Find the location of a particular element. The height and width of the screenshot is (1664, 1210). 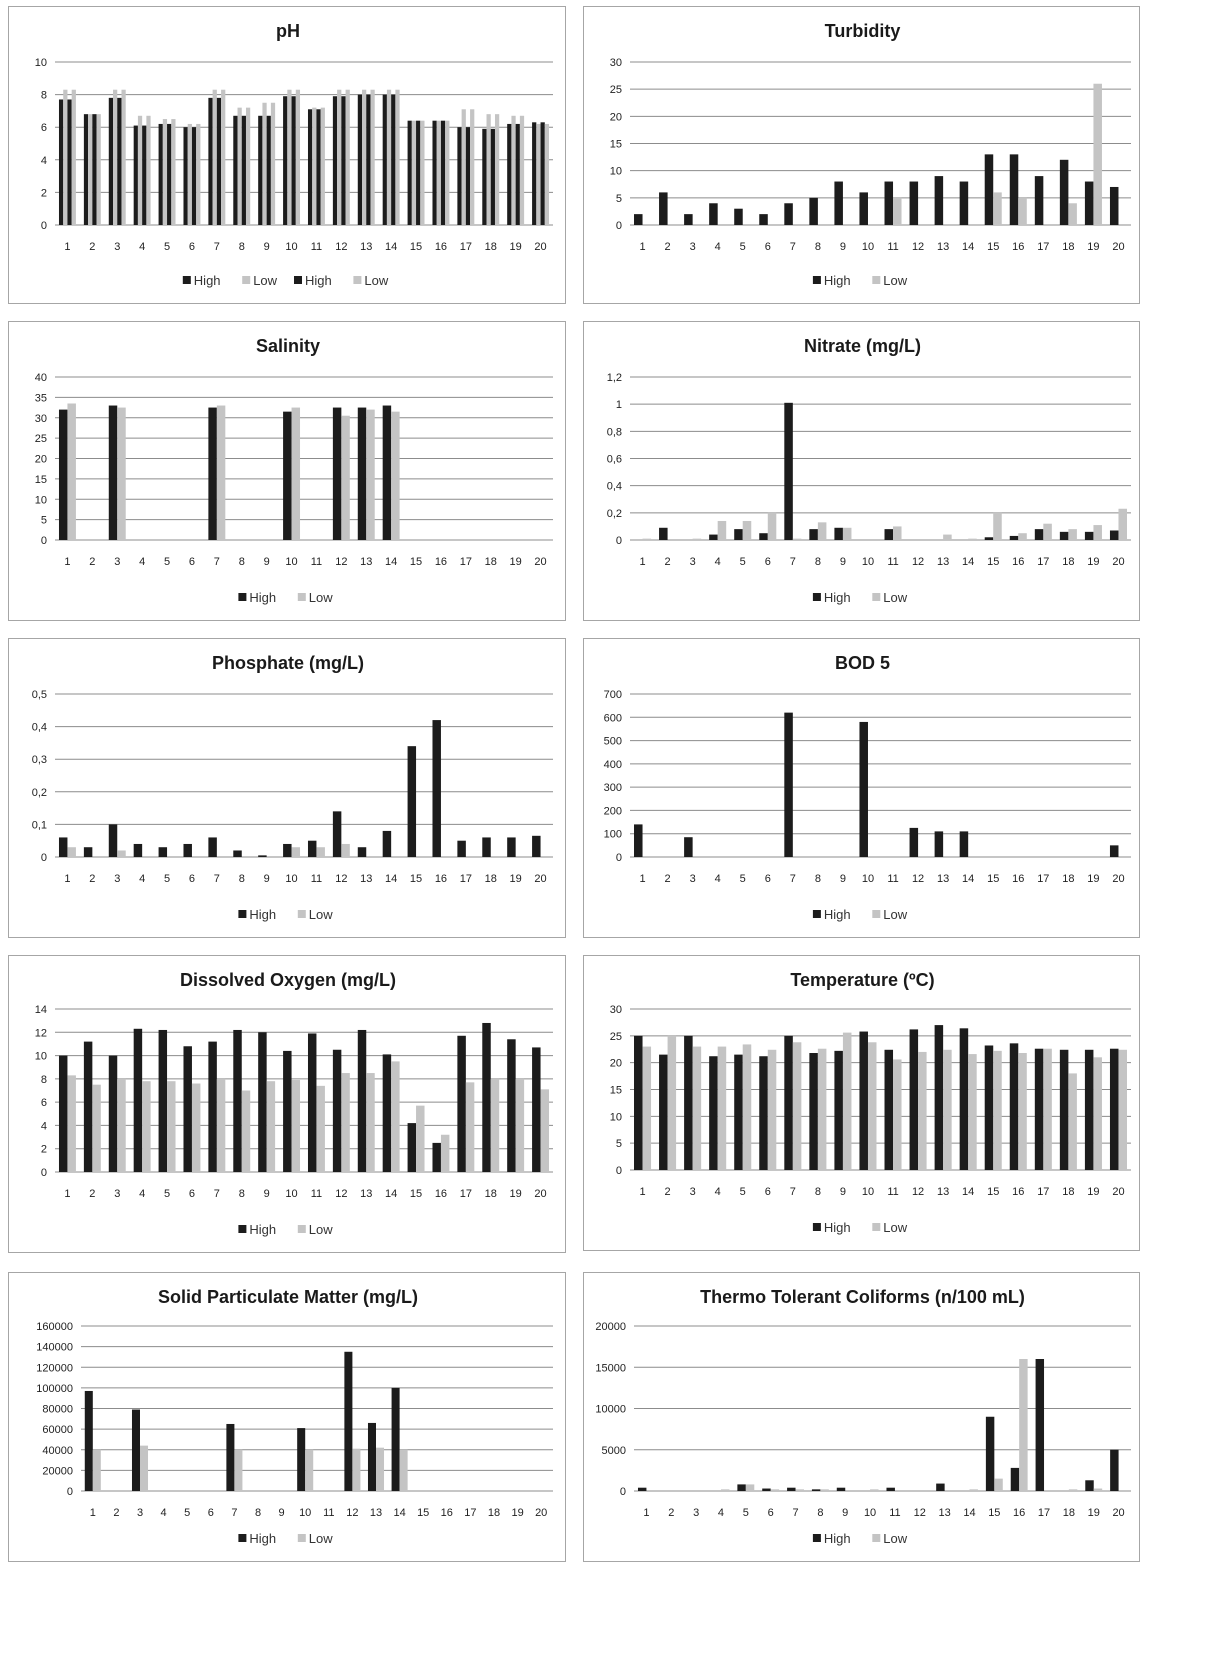

y-tick-label: 20 is located at coordinates (41, 460).